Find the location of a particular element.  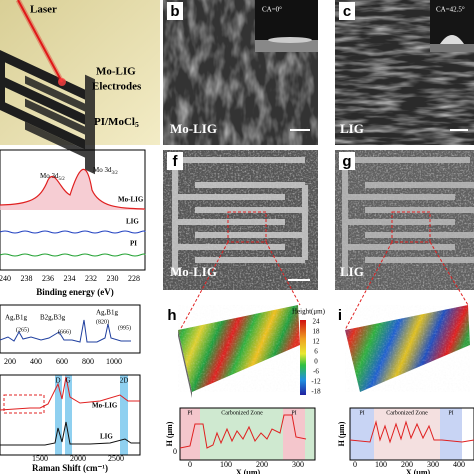

x-tick-label: 2500 is located at coordinates (116, 458).